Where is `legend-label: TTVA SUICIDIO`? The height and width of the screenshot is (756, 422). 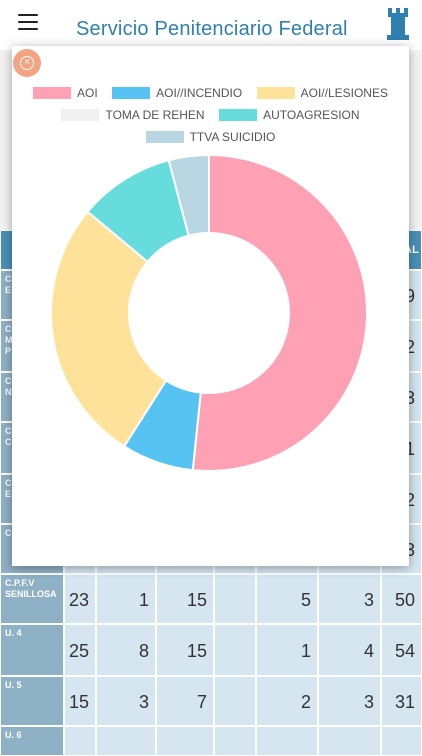 legend-label: TTVA SUICIDIO is located at coordinates (232, 137).